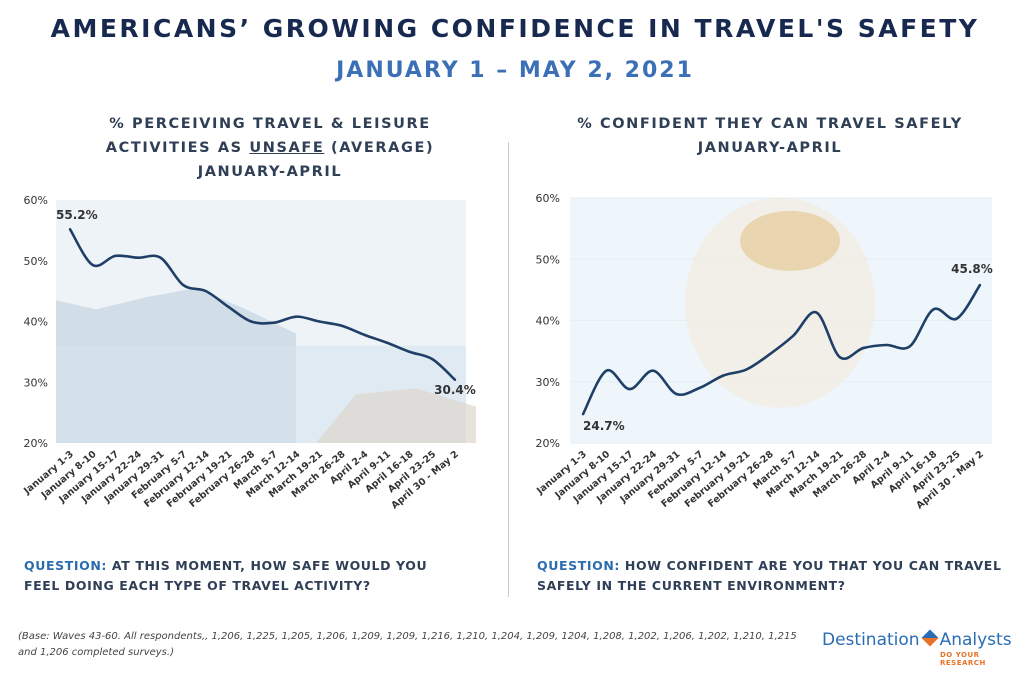 The width and height of the screenshot is (1030, 674). What do you see at coordinates (548, 259) in the screenshot?
I see `right-ytick-label: 50%` at bounding box center [548, 259].